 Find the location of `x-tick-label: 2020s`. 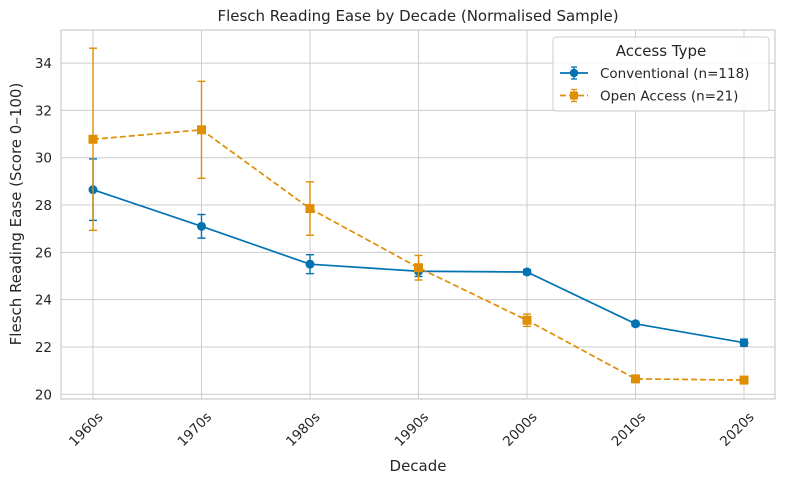

x-tick-label: 2020s is located at coordinates (737, 429).